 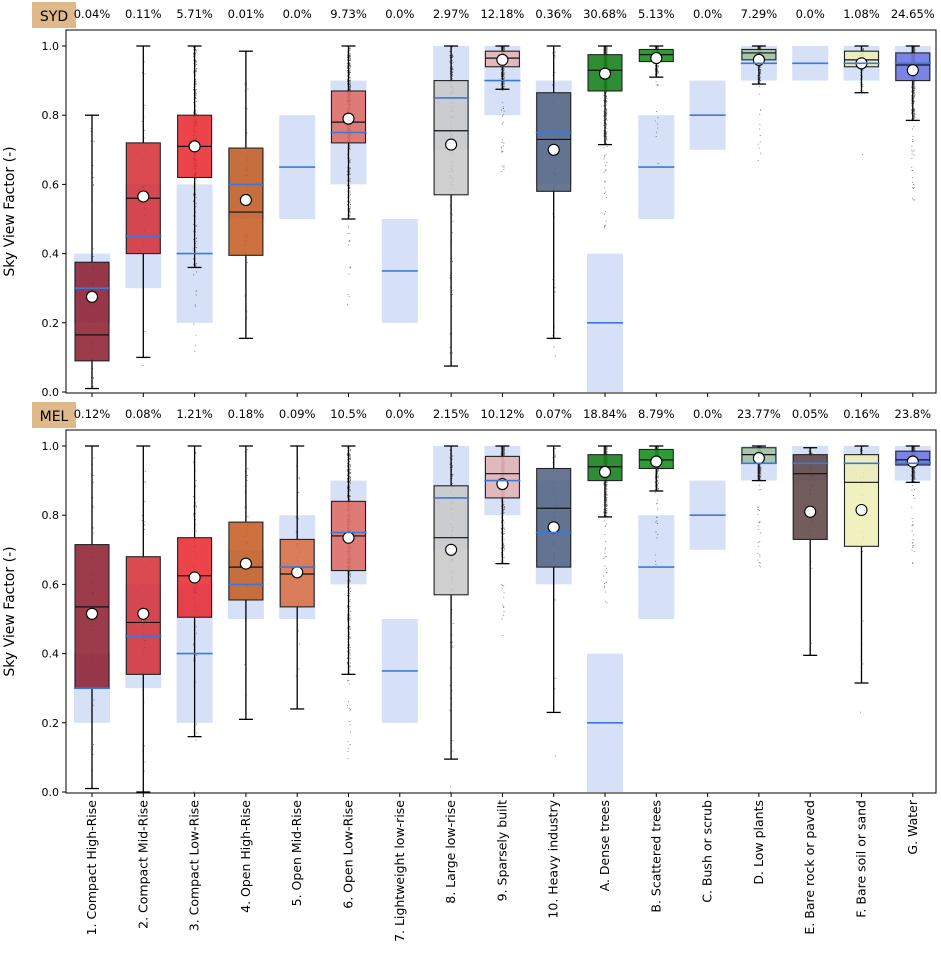 I want to click on share-percentage: 30.68%, so click(x=605, y=14).